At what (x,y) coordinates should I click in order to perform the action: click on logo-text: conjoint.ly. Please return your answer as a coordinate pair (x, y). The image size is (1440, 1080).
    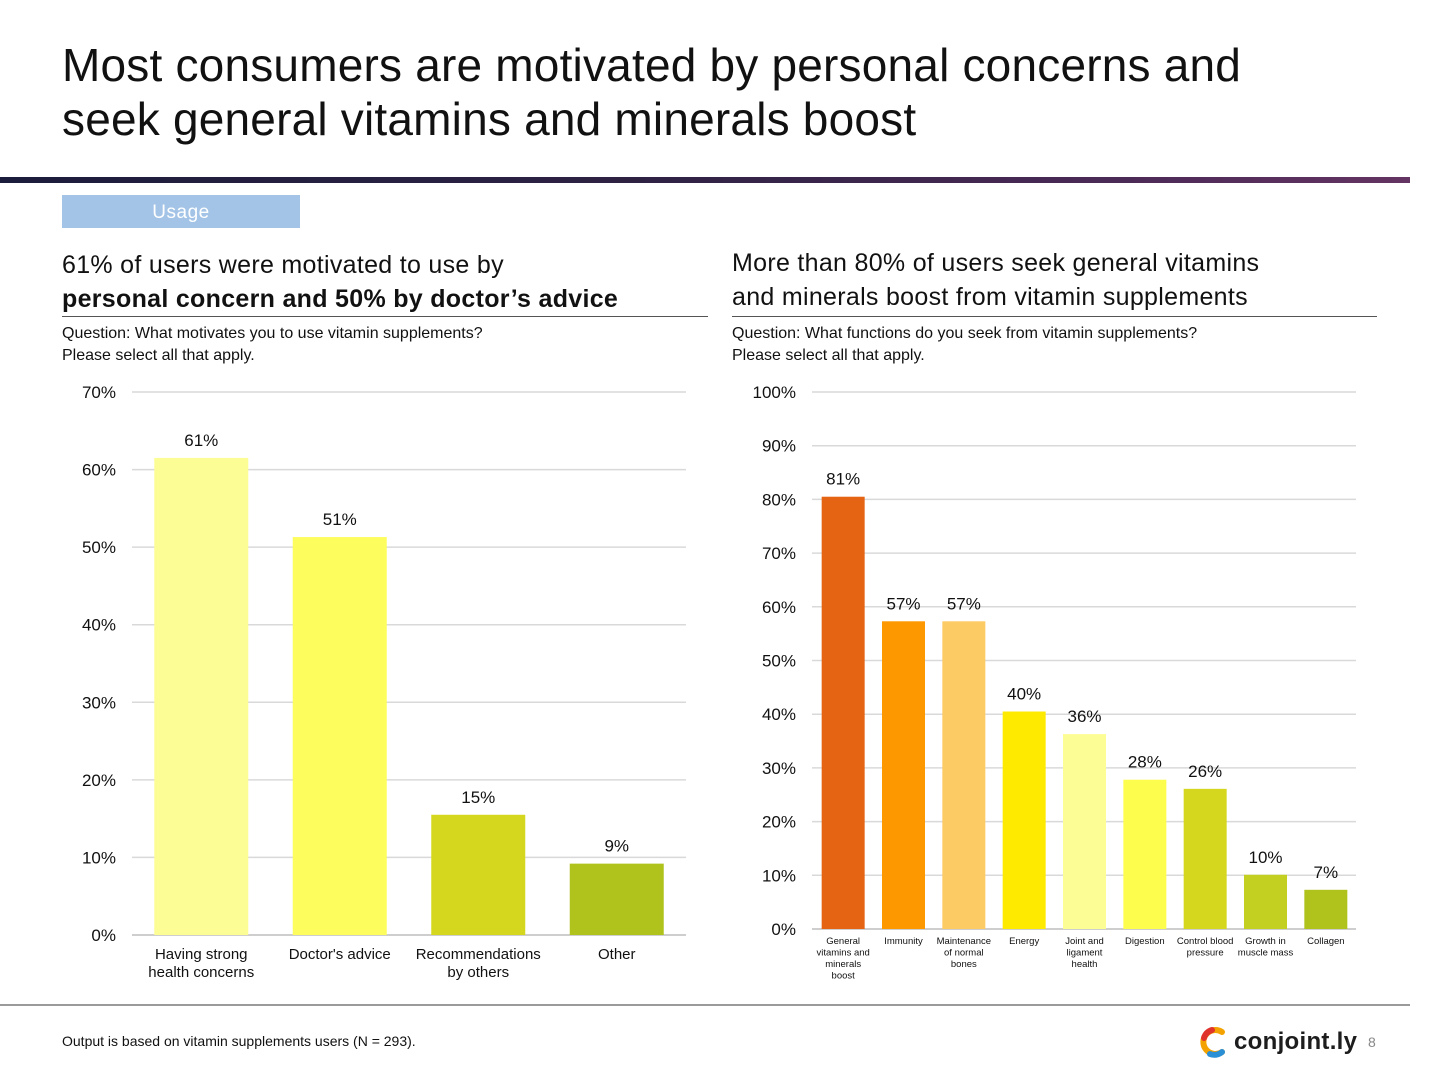
    Looking at the image, I should click on (1296, 1041).